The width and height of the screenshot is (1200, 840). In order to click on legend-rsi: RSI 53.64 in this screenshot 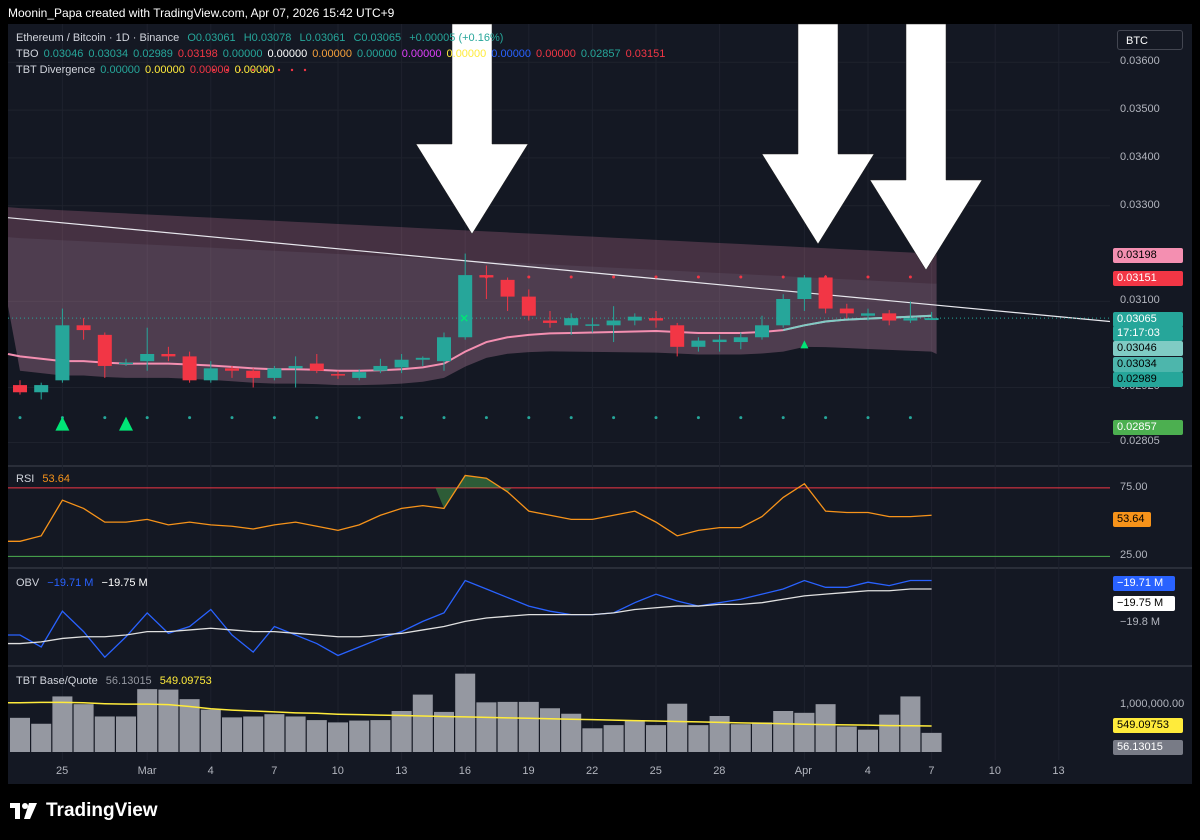, I will do `click(45, 479)`.